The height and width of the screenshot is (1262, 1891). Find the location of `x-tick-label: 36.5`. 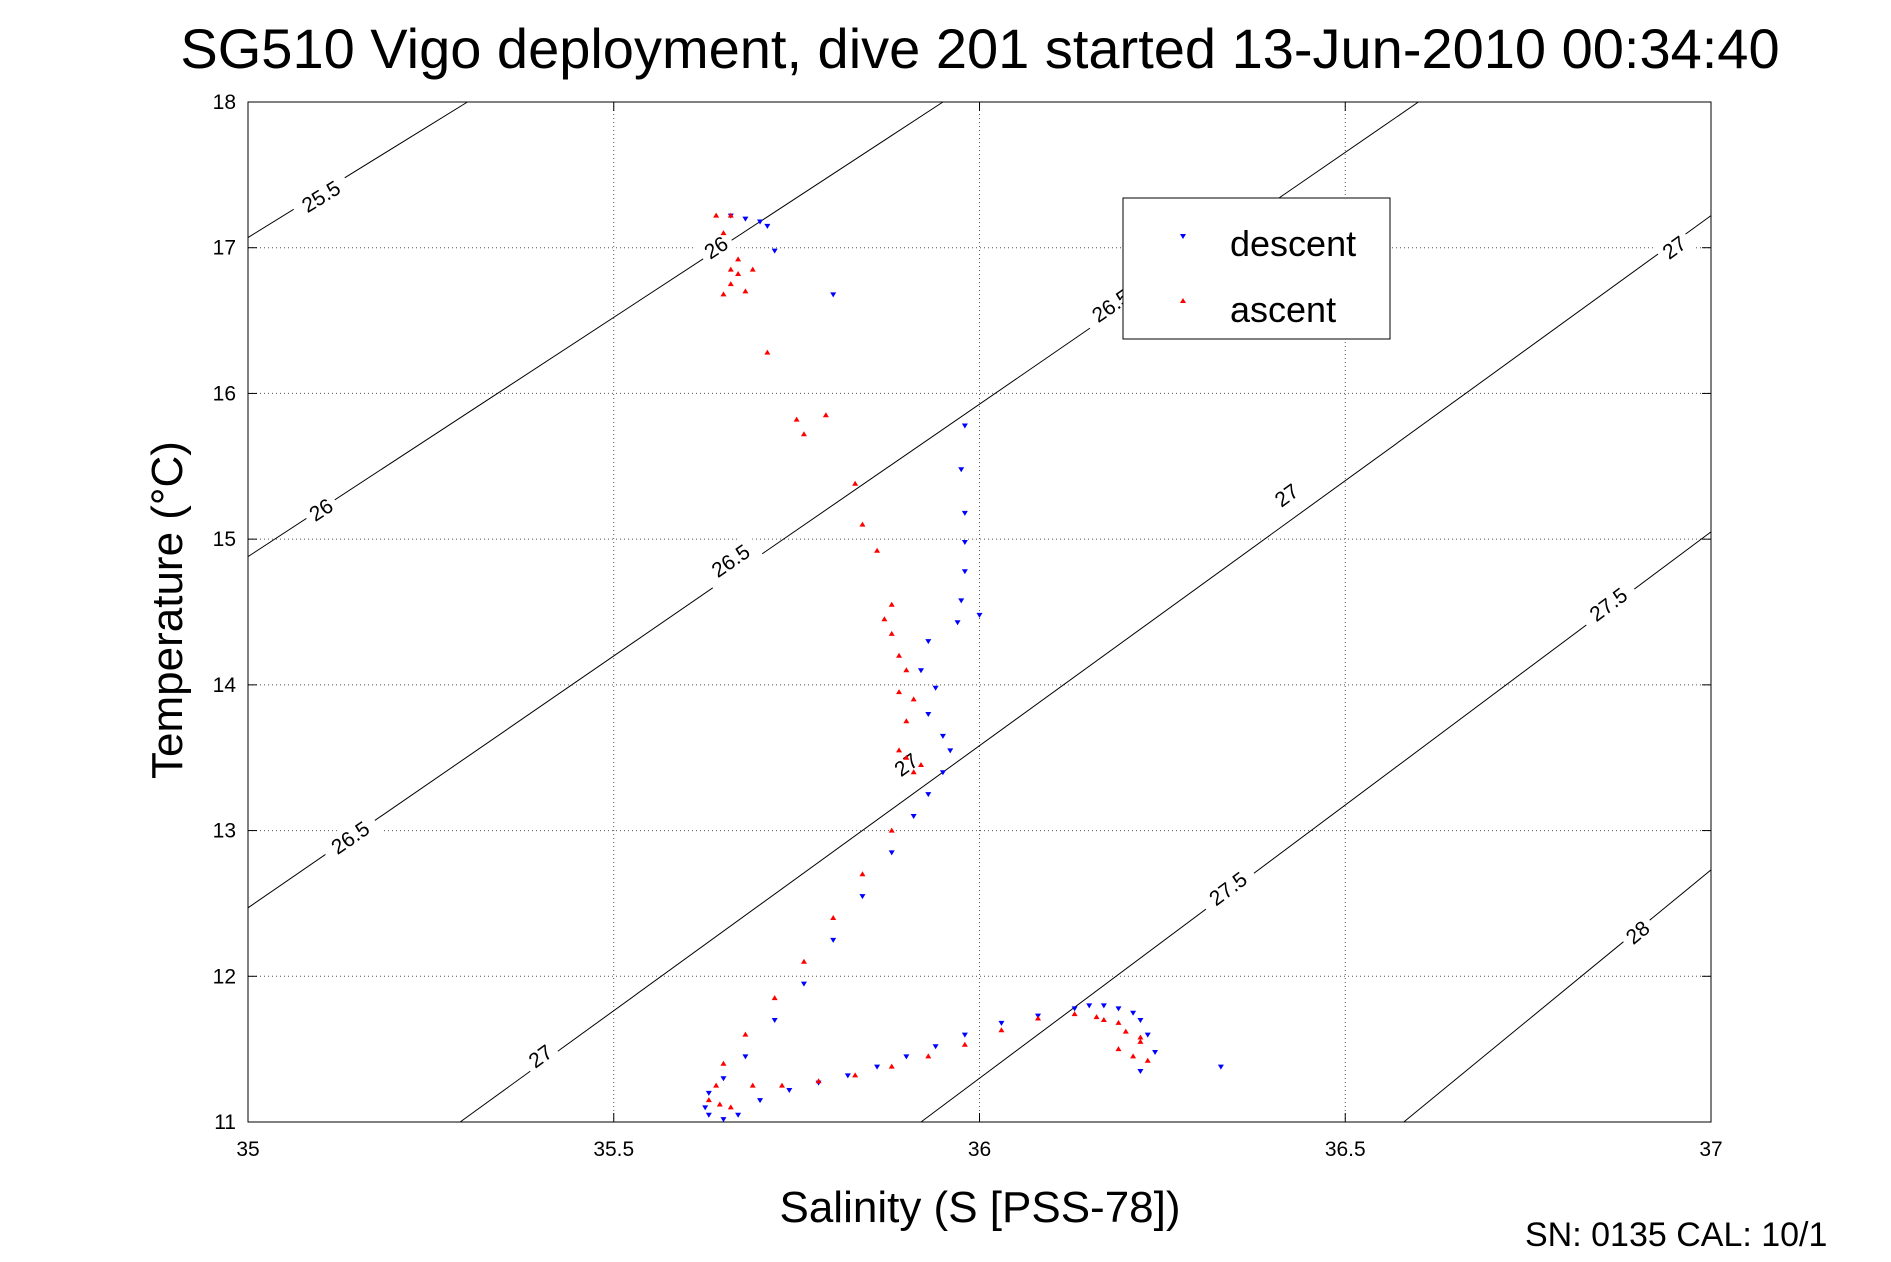

x-tick-label: 36.5 is located at coordinates (1345, 1149).